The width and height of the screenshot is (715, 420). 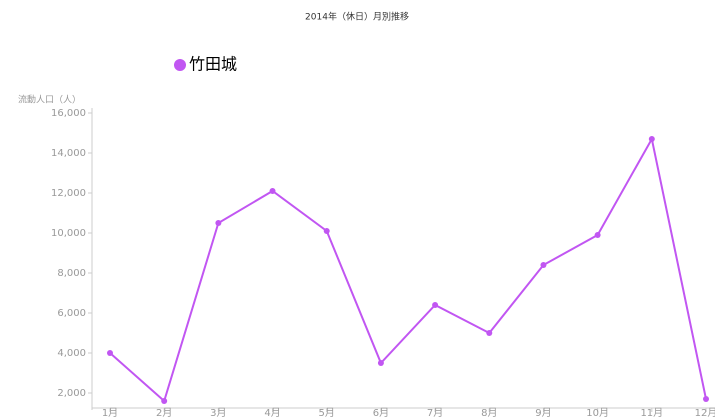 I want to click on x-tick-label: 2月, so click(x=164, y=413).